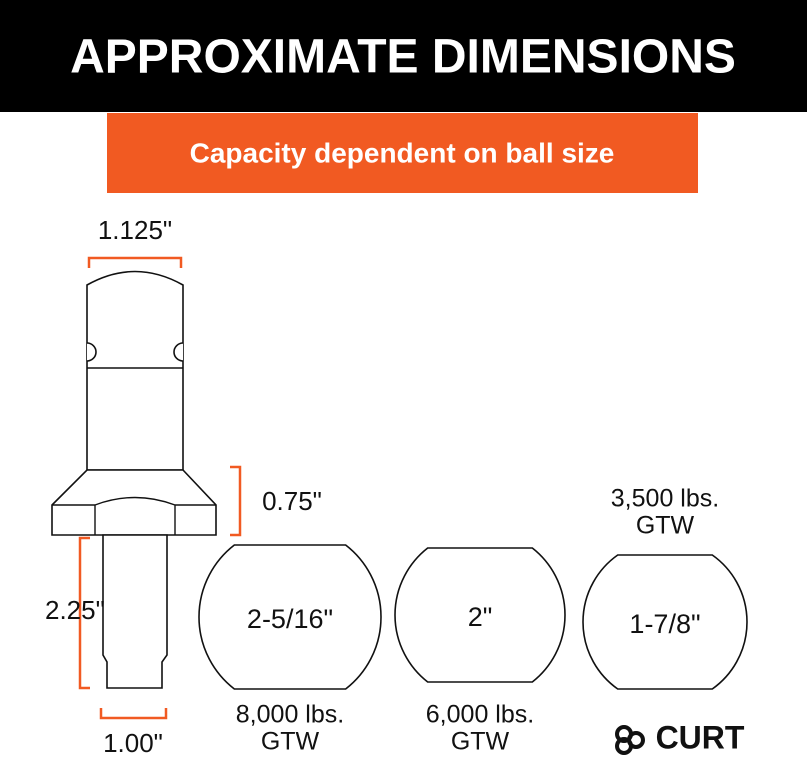 The height and width of the screenshot is (776, 807). I want to click on ball-capacity: 8,000 lbs., so click(290, 715).